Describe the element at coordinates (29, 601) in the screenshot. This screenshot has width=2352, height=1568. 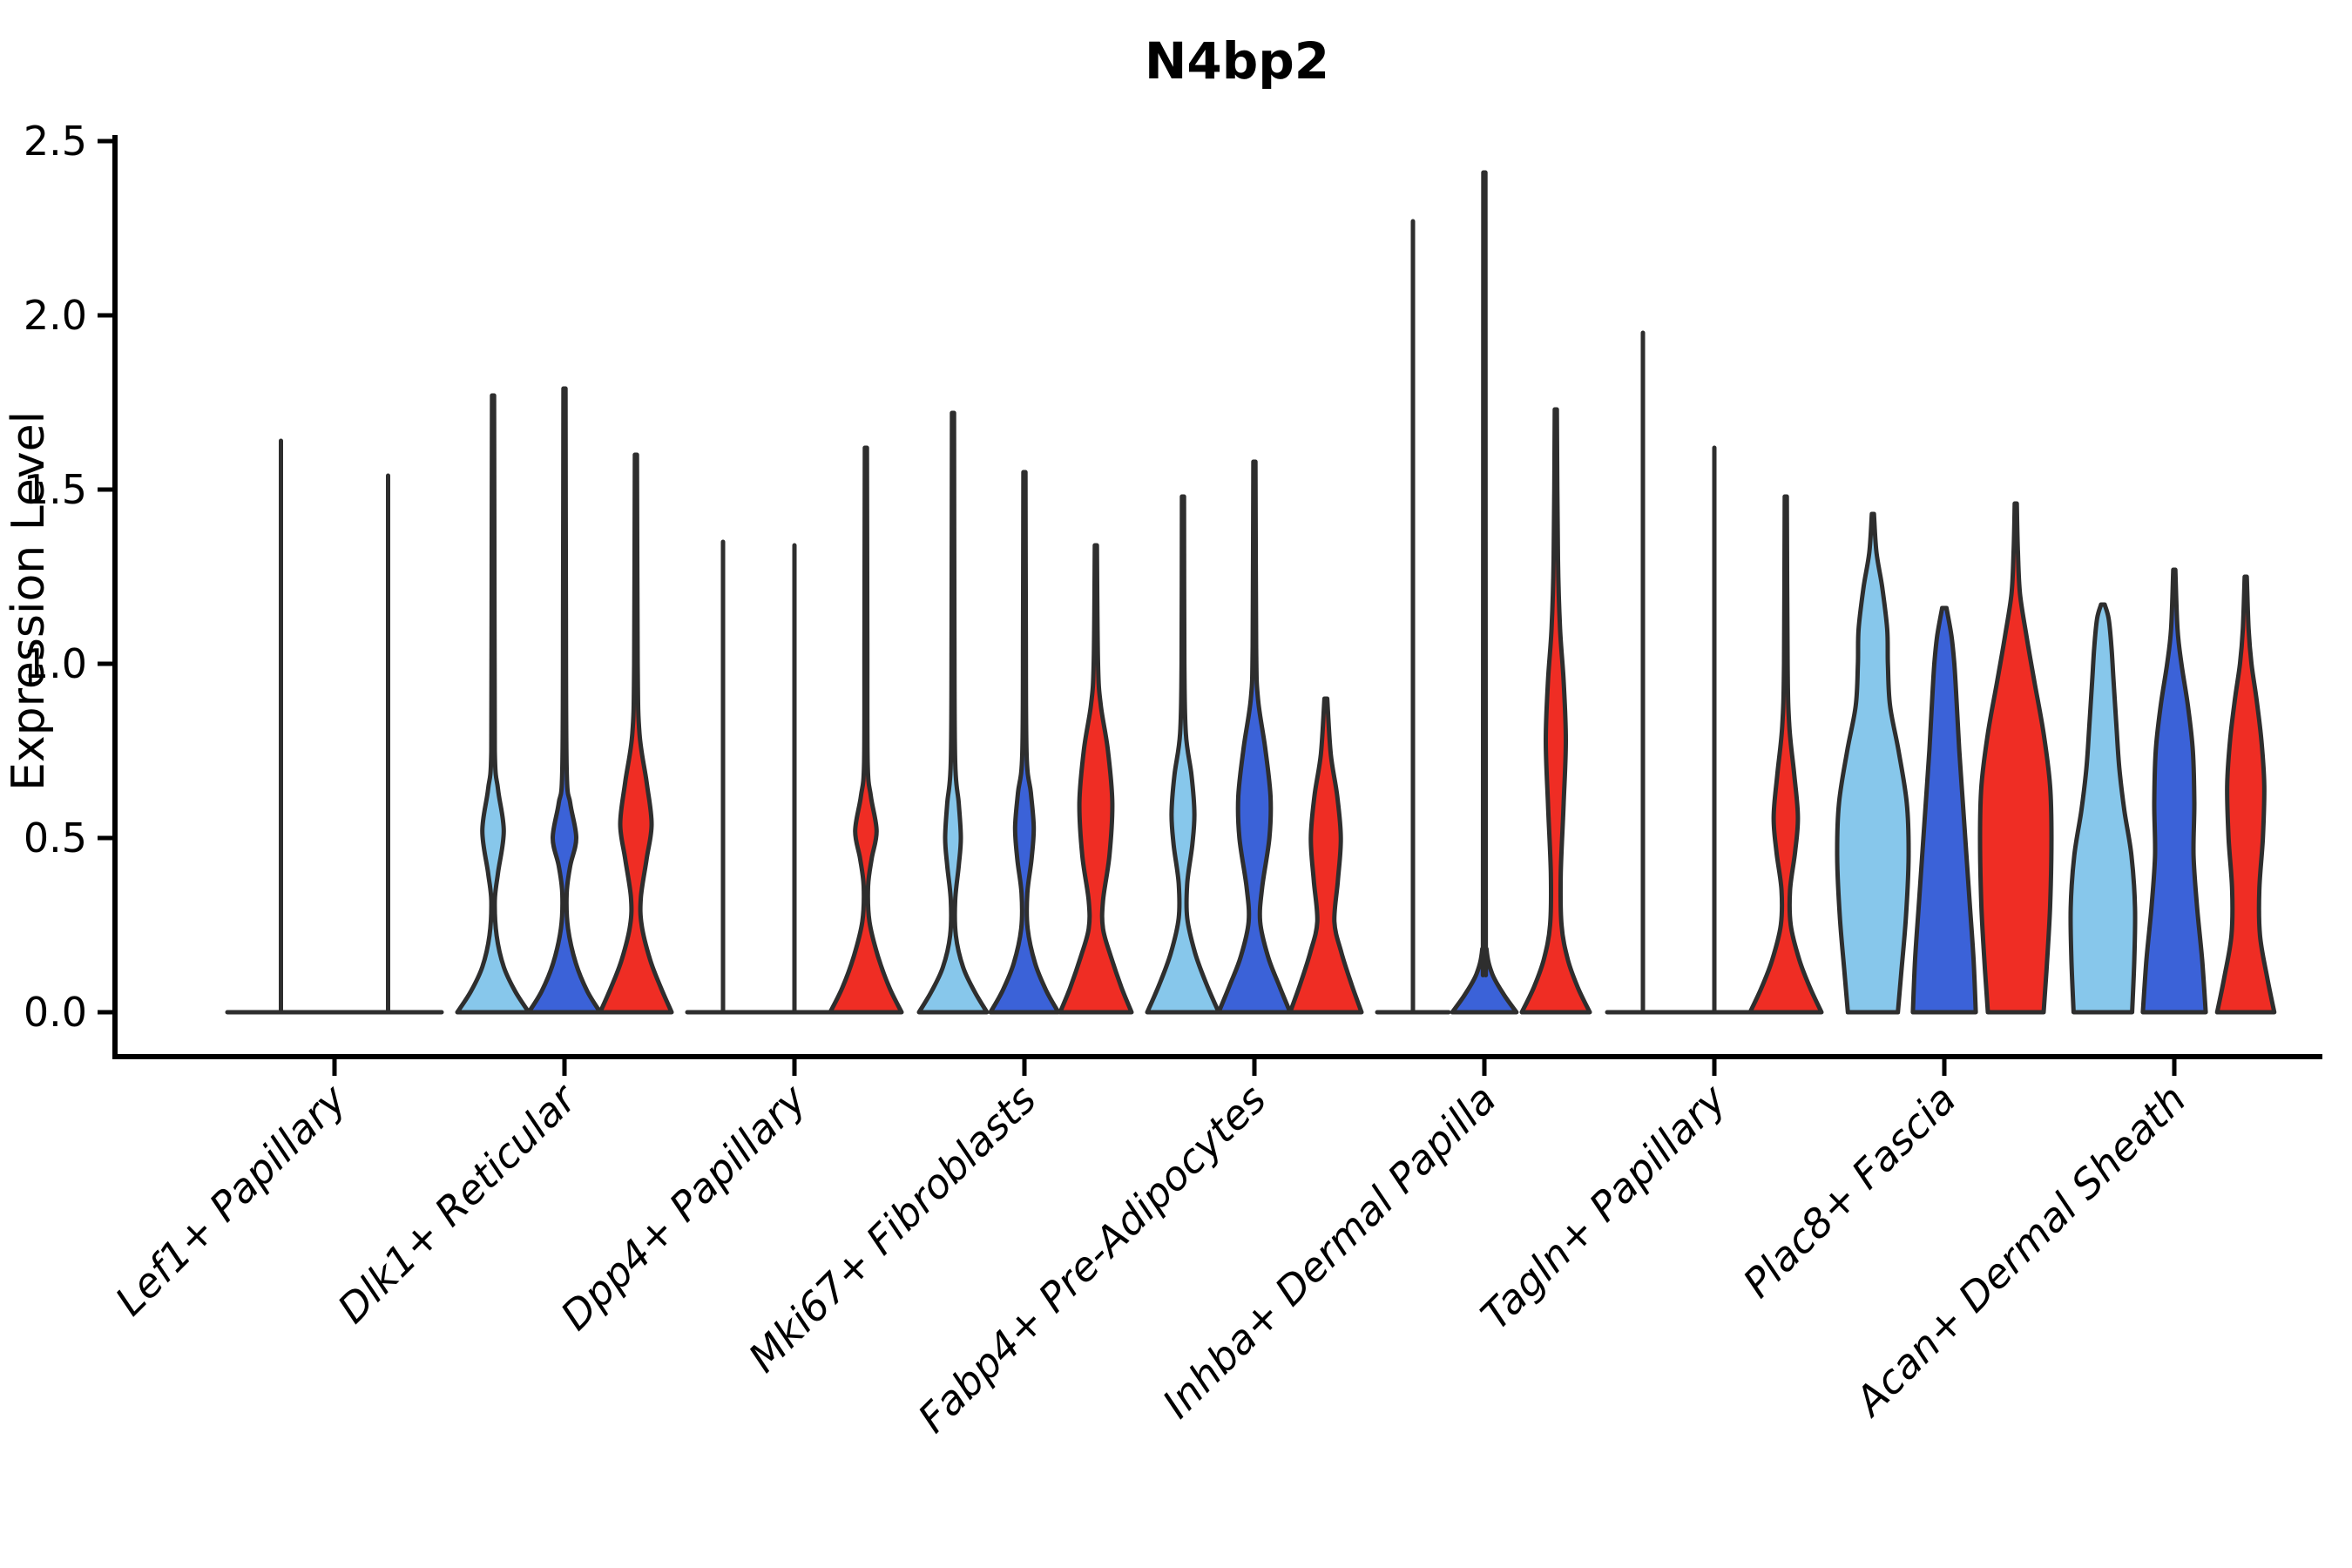
I see `y-axis-label: Expression Level` at that location.